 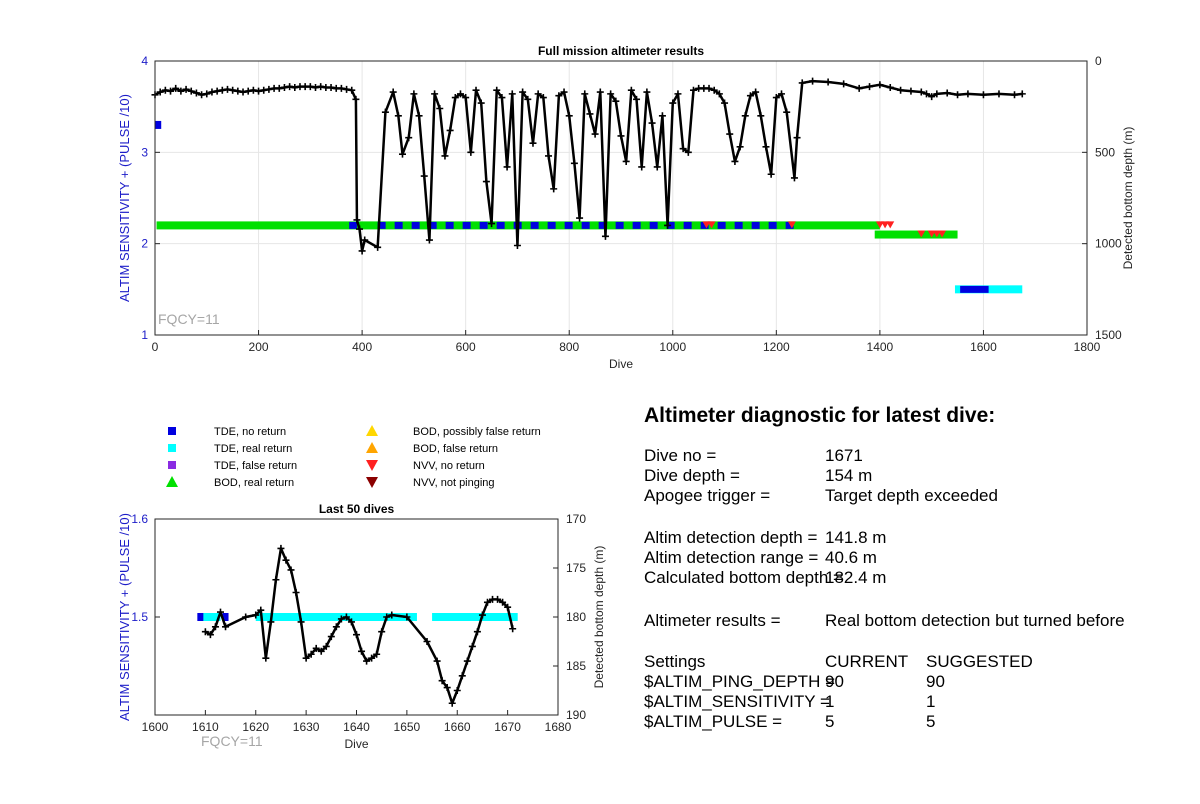 What do you see at coordinates (675, 661) in the screenshot?
I see `settings-header-label: Settings` at bounding box center [675, 661].